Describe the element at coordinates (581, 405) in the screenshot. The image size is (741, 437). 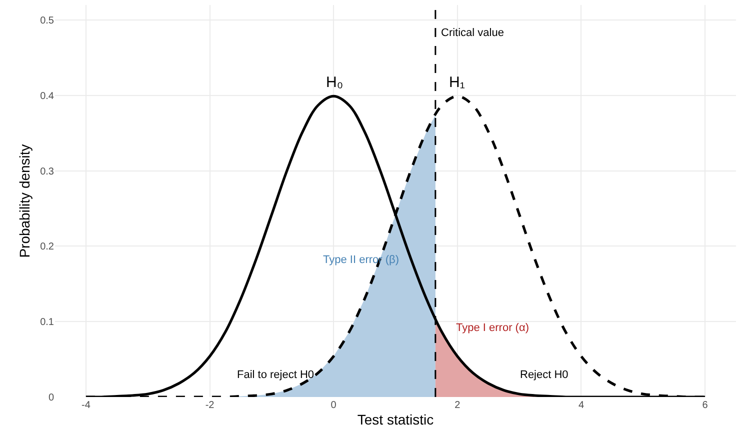
I see `x-tick-label: 4` at that location.